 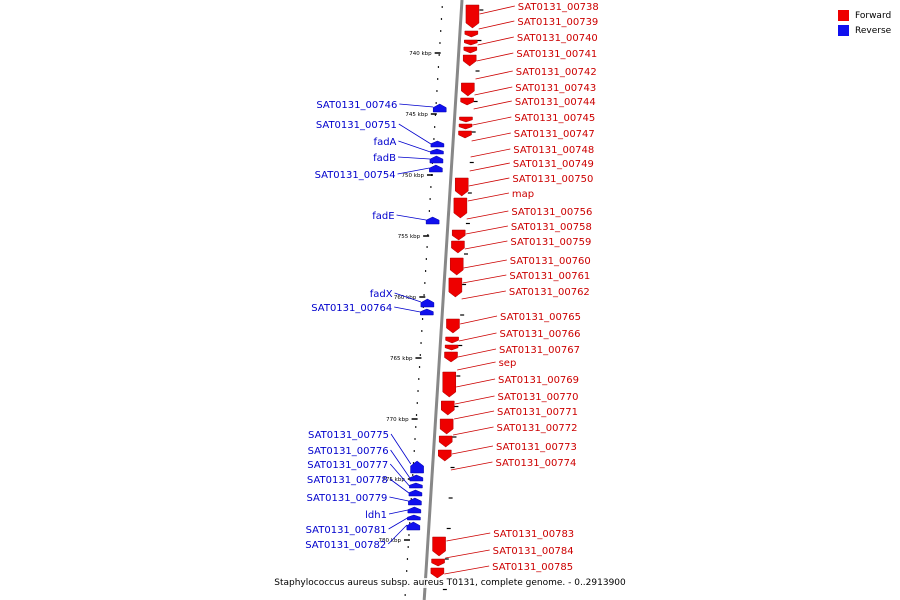 I want to click on forward-gene-label: SAT0131_00772, so click(x=537, y=428).